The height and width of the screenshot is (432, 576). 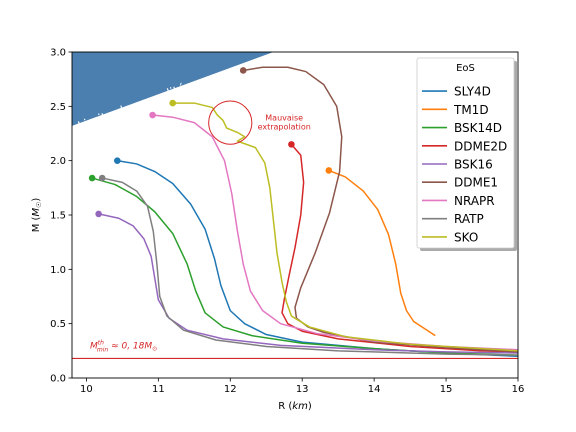 I want to click on legend-label-ratp: RATP, so click(x=469, y=219).